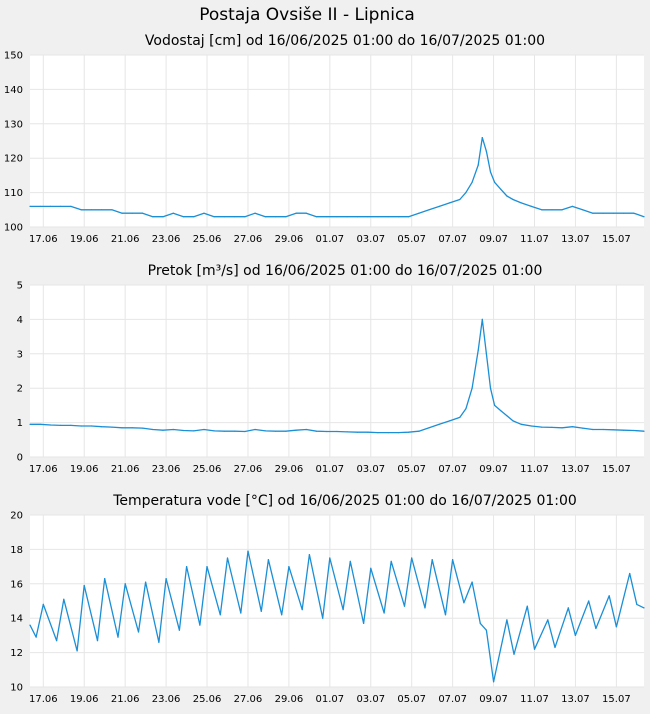  What do you see at coordinates (534, 239) in the screenshot?
I see `x-tick-label: 11.07` at bounding box center [534, 239].